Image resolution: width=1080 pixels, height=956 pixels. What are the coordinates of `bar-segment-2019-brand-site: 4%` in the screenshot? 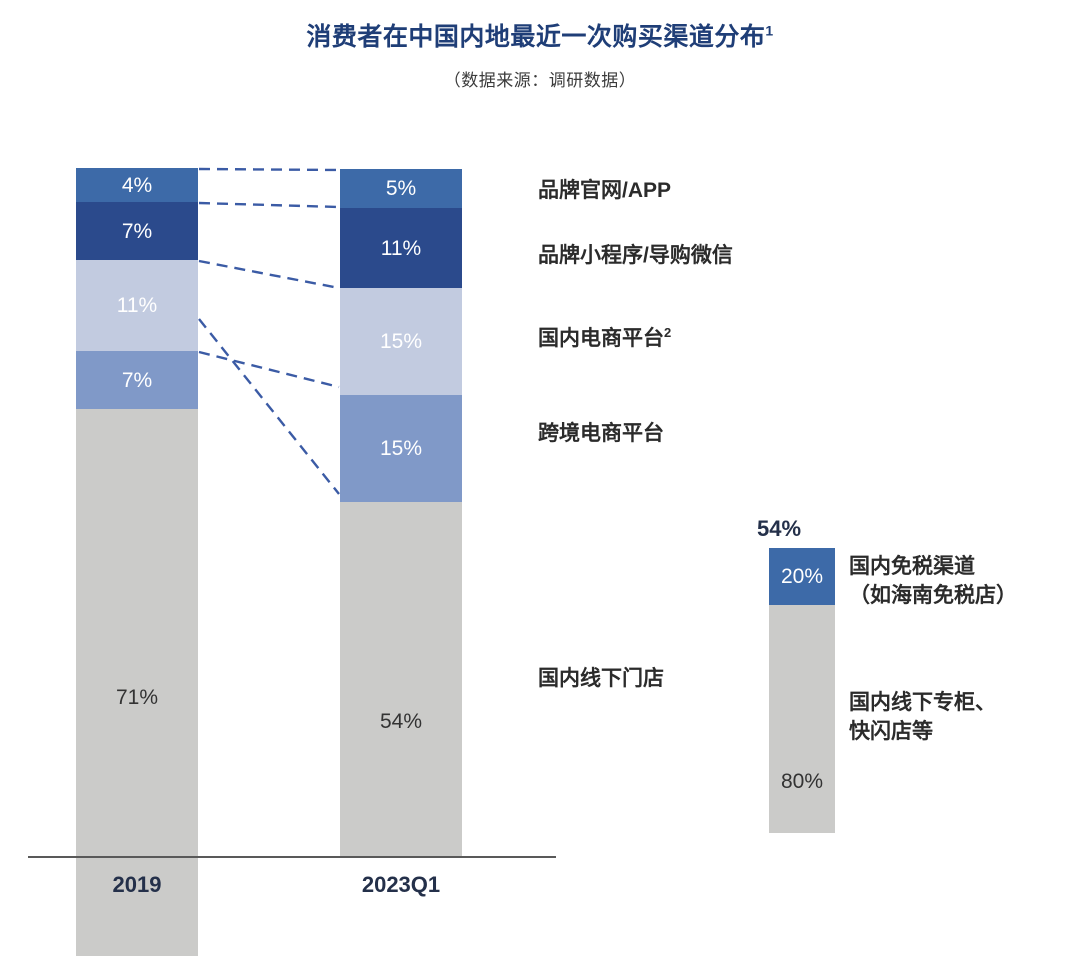 It's located at (137, 185).